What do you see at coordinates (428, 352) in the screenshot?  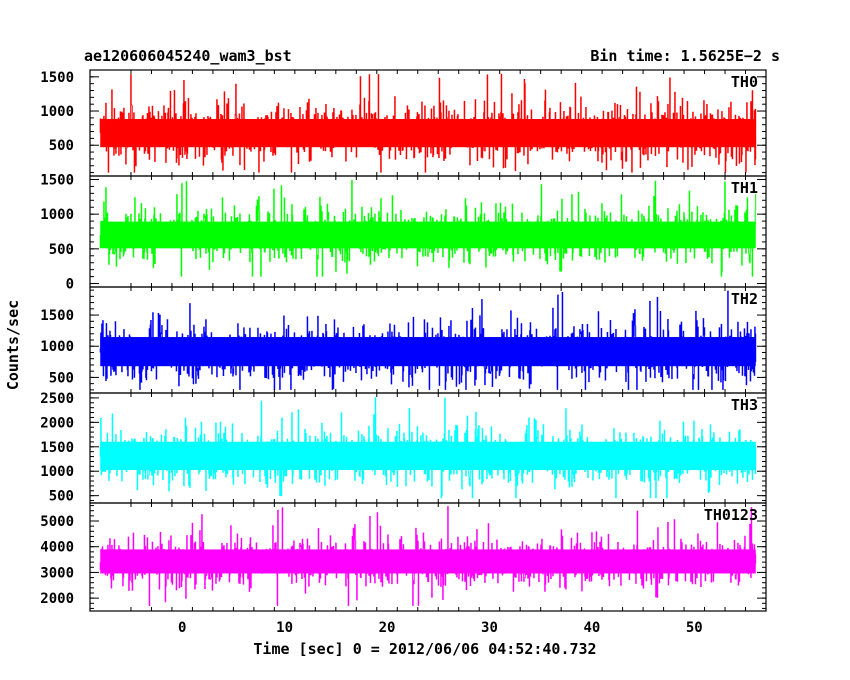 I see `series-band-th2` at bounding box center [428, 352].